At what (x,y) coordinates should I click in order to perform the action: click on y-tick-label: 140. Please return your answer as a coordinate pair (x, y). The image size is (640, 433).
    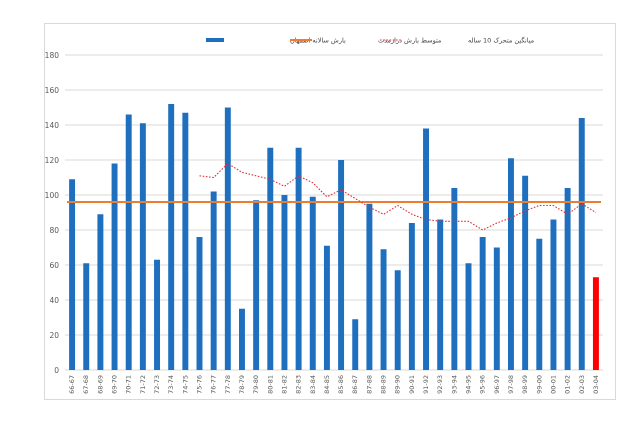
    Looking at the image, I should click on (52, 125).